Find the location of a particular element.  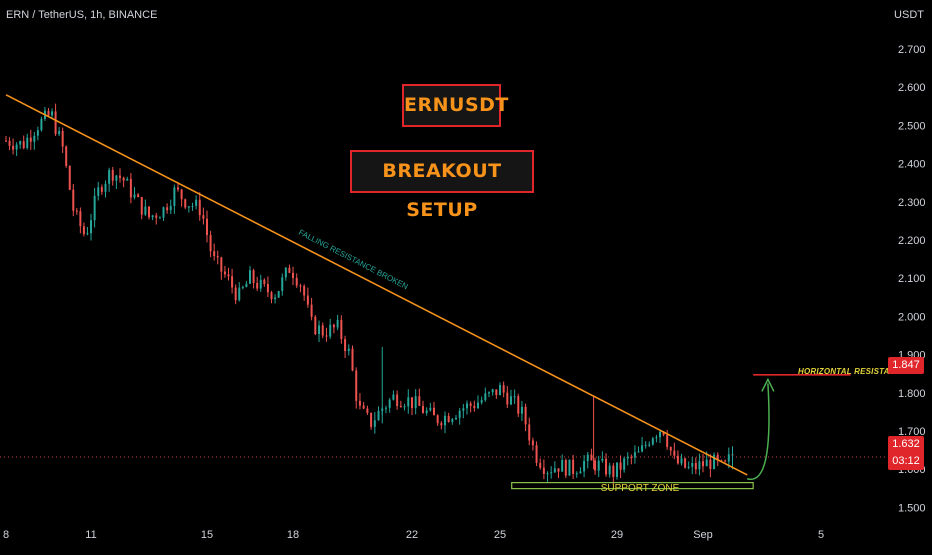

symbol-title: ERNUSDT is located at coordinates (456, 105).